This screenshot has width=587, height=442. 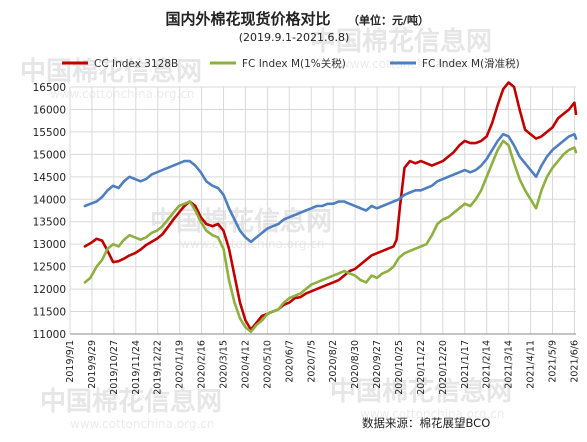 What do you see at coordinates (202, 364) in the screenshot?
I see `x-tick-label: 2020/2/16` at bounding box center [202, 364].